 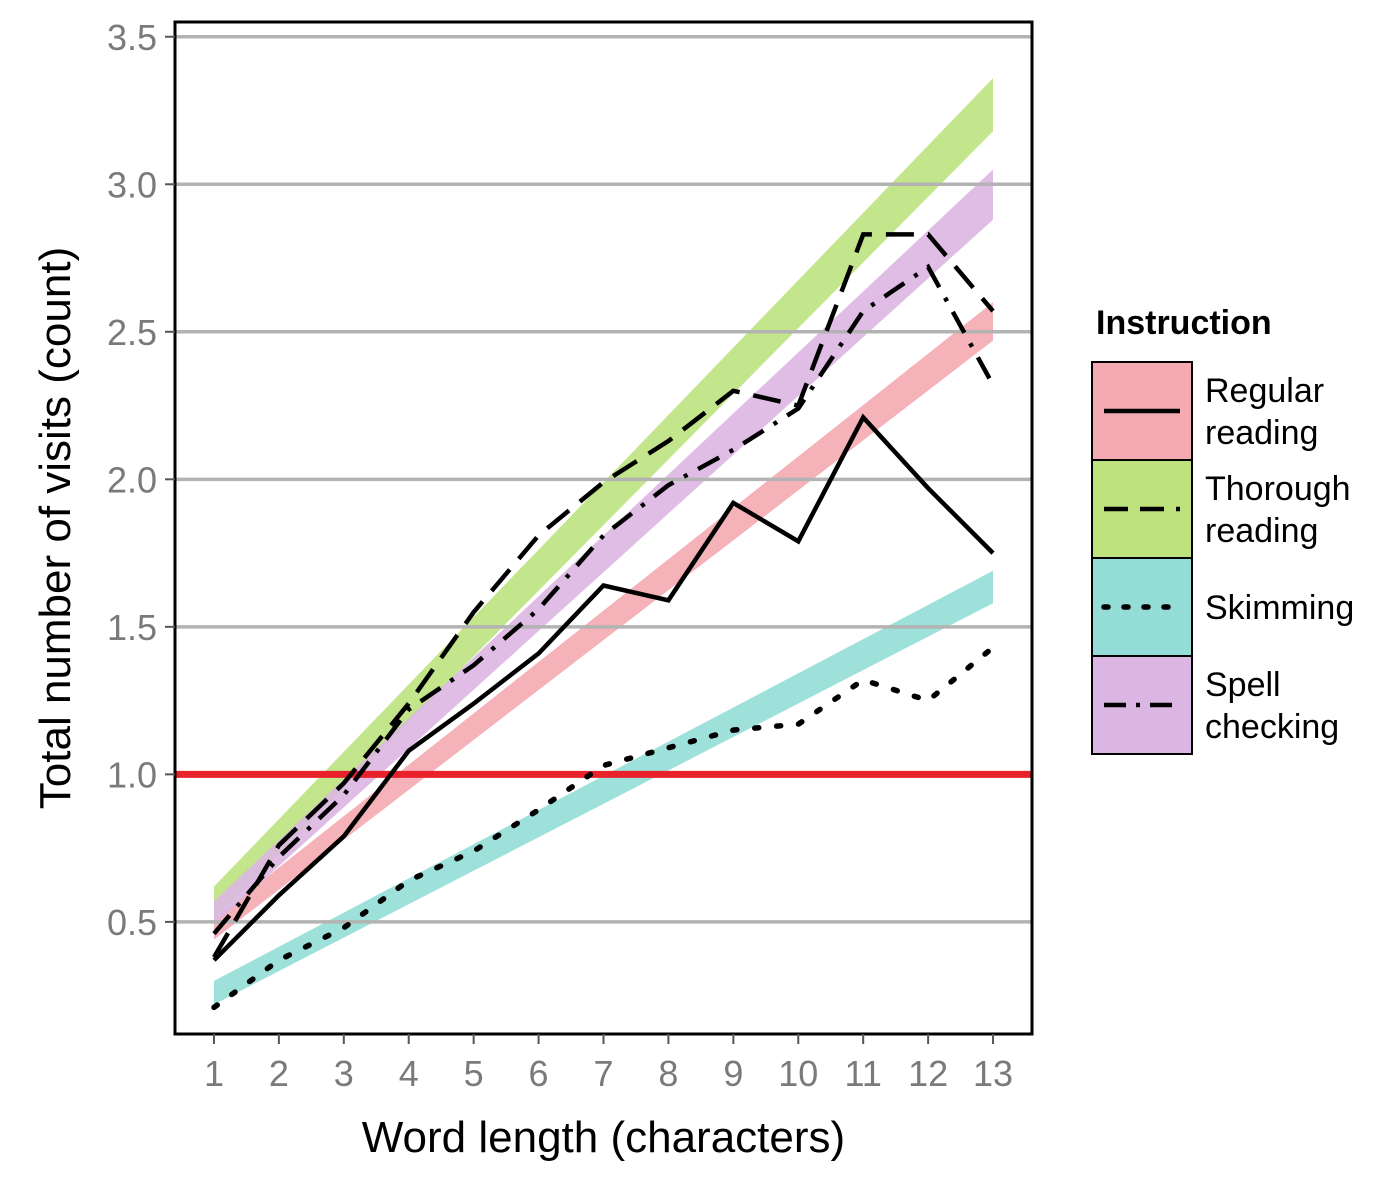 I want to click on y-tick-label-4: 2.0, so click(x=132, y=479).